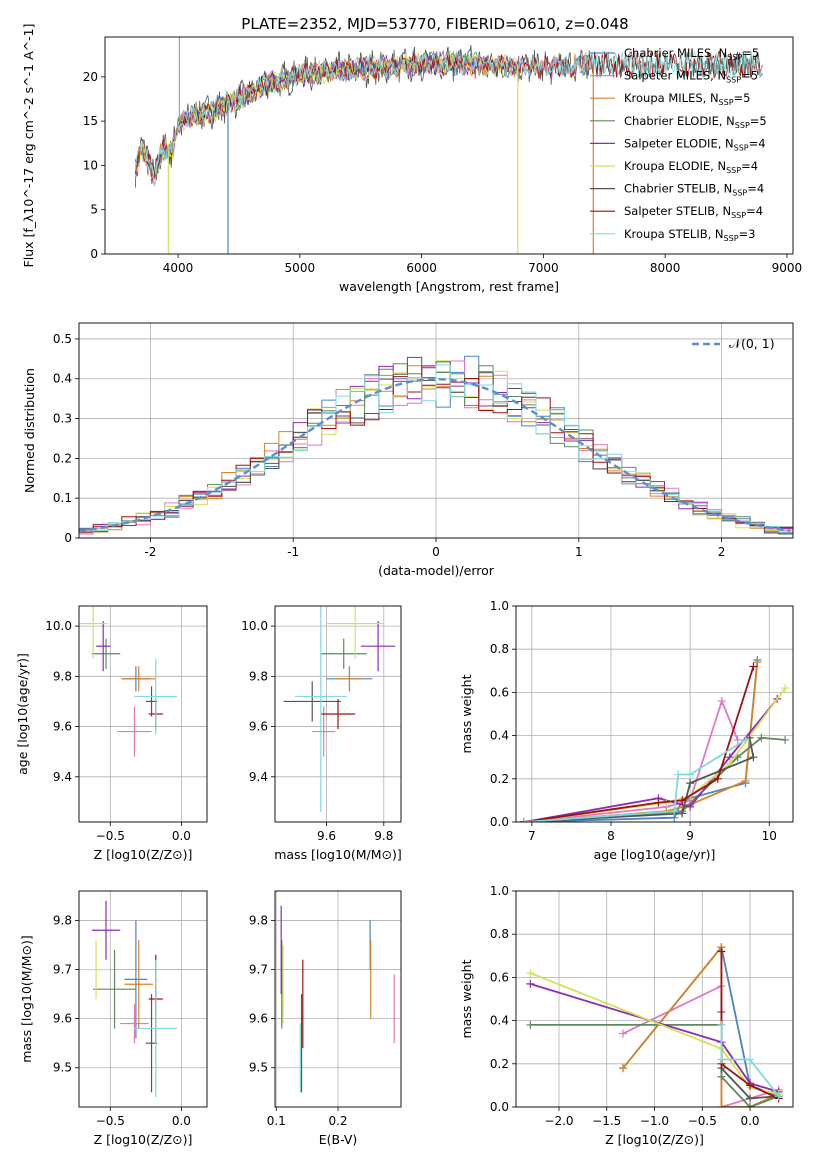 The image size is (819, 1170). Describe the element at coordinates (58, 626) in the screenshot. I see `age_vs_Z-ytick-label-3: 10.0` at that location.